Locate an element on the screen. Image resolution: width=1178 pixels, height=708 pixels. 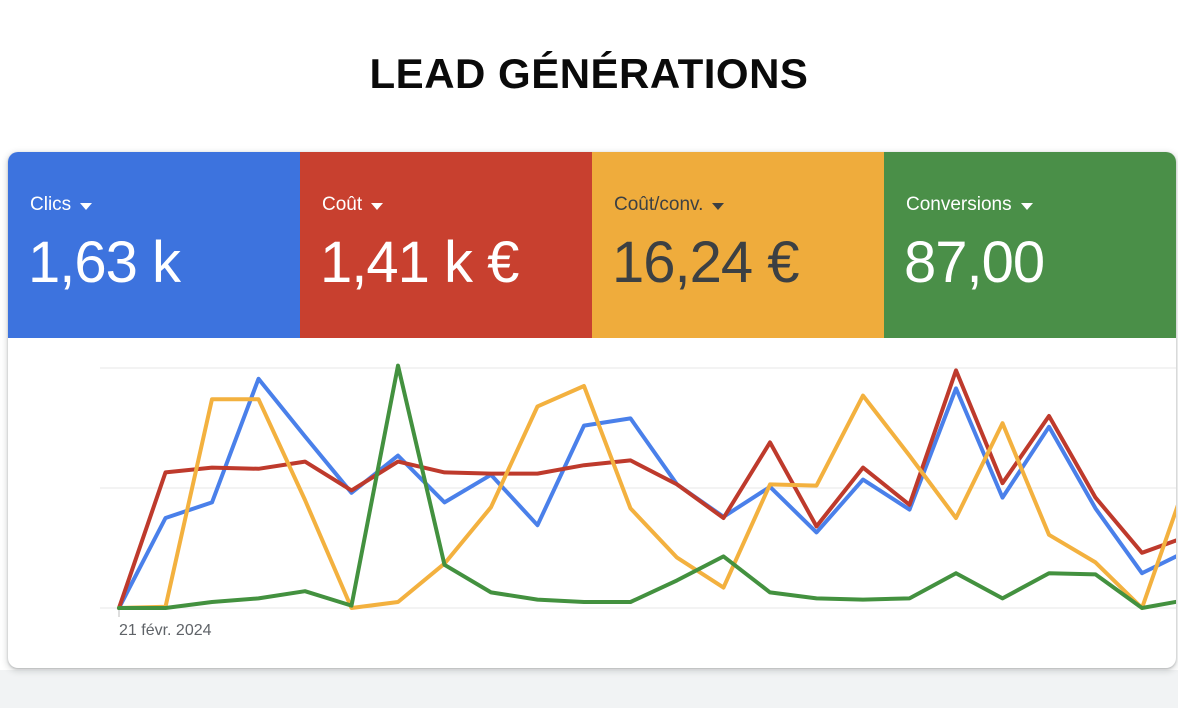
scorecard-cout-conv: Coût/conv. 16,24 € is located at coordinates (738, 245).